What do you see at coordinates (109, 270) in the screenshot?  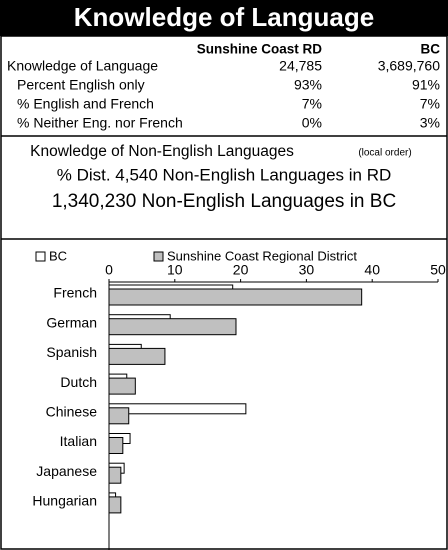 I see `x-tick-label: 0` at bounding box center [109, 270].